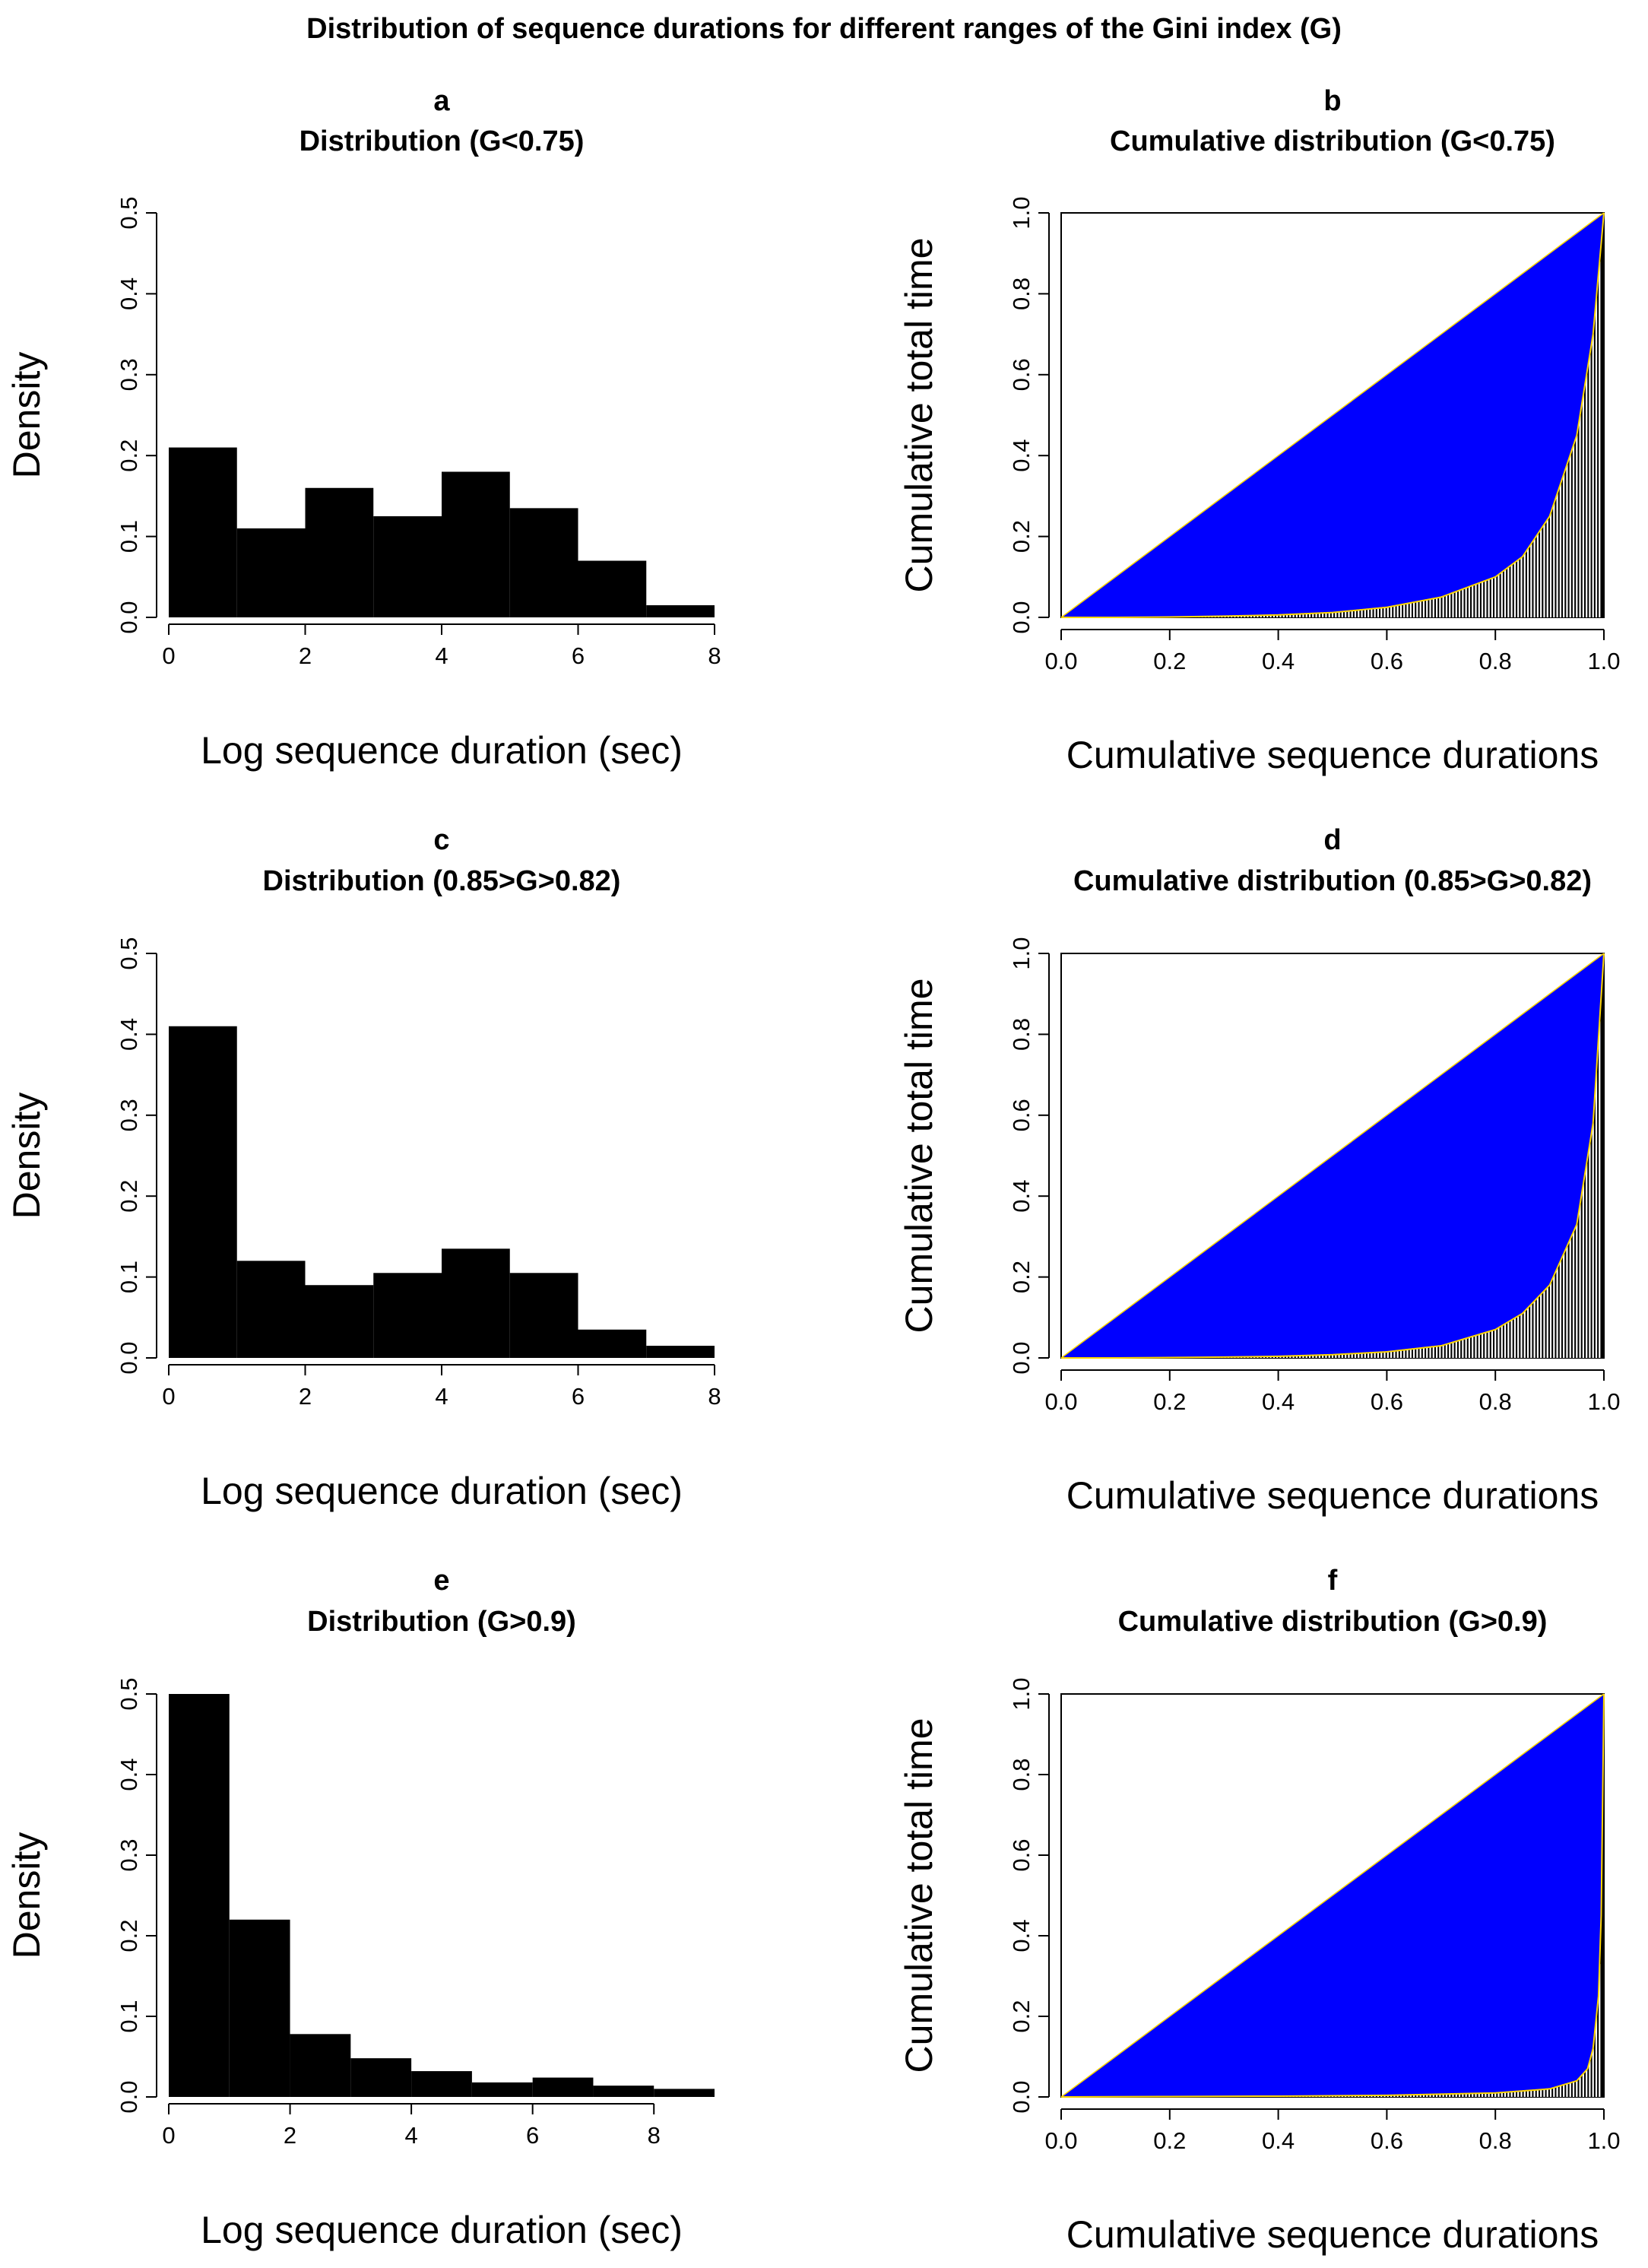 This screenshot has height=2268, width=1648. What do you see at coordinates (441, 1622) in the screenshot?
I see `panel-title: Distribution (G>0.9)` at bounding box center [441, 1622].